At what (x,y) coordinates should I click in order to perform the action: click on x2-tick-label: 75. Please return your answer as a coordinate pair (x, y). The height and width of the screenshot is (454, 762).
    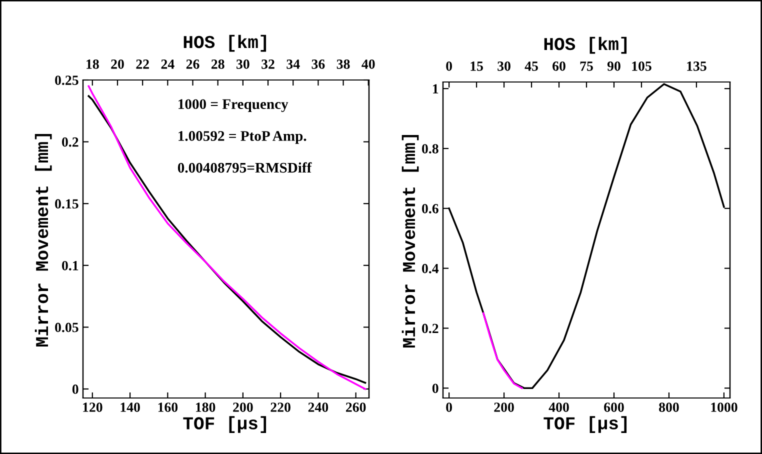
    Looking at the image, I should click on (586, 66).